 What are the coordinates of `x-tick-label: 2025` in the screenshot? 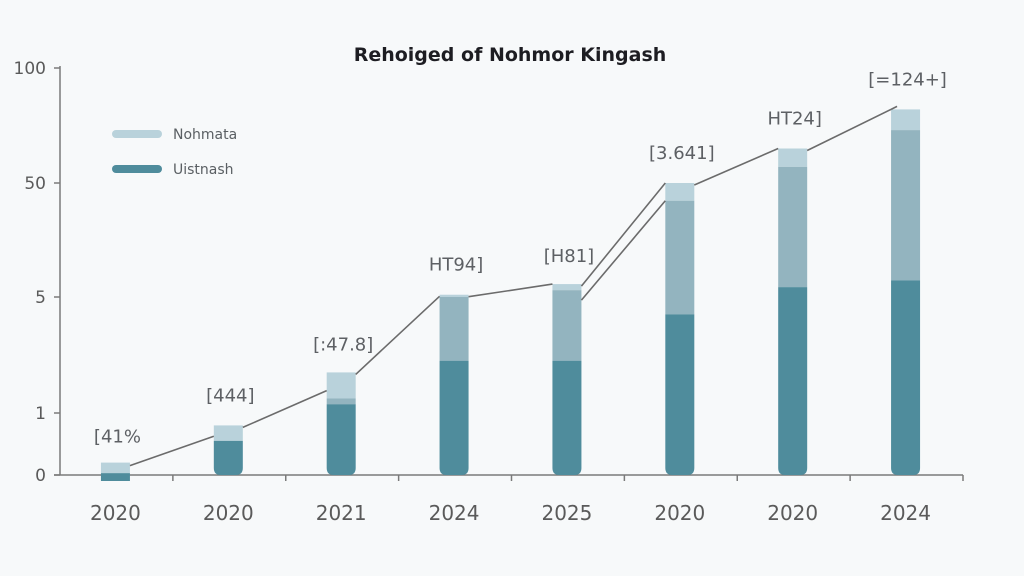 It's located at (566, 513).